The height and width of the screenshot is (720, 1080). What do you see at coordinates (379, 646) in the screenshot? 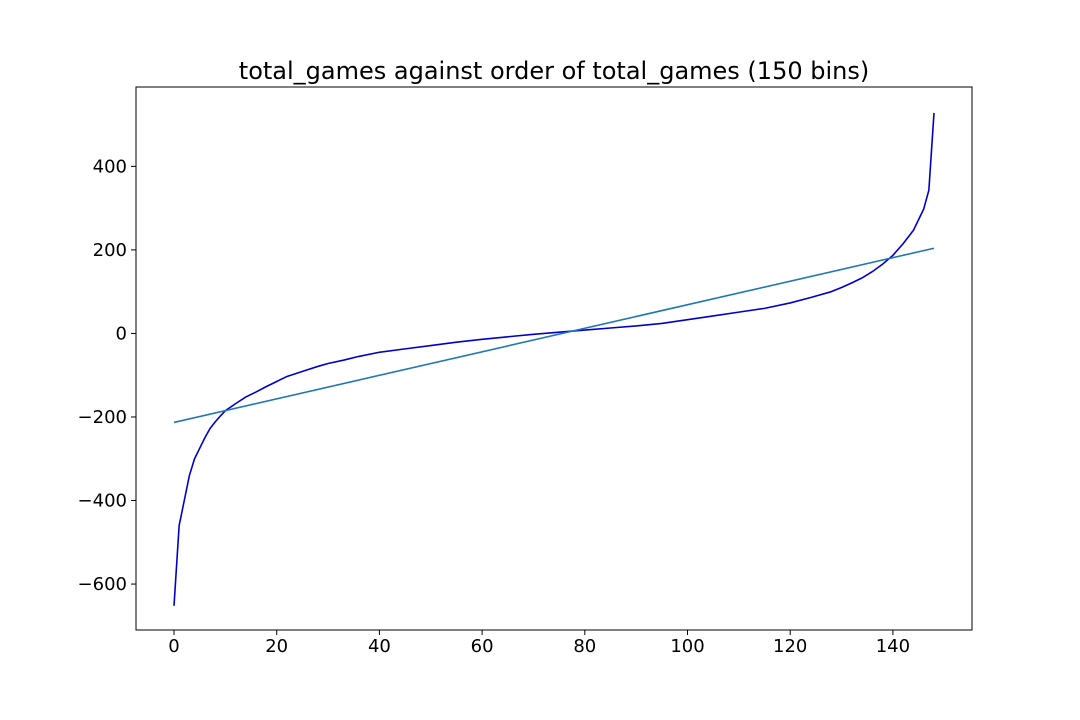
I see `x-tick-label: 40` at bounding box center [379, 646].